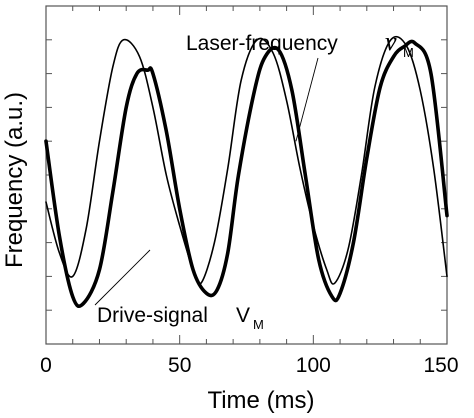 This screenshot has height=418, width=474. Describe the element at coordinates (179, 365) in the screenshot. I see `x-tick-label-1: 50` at that location.